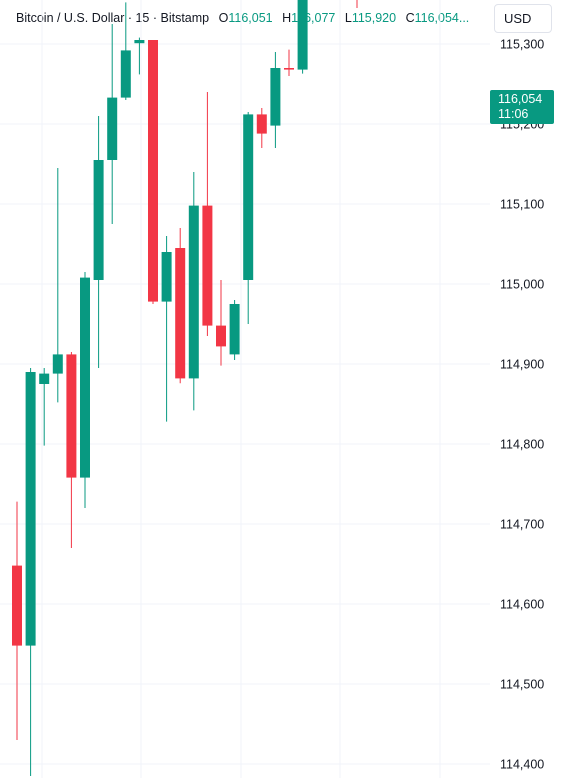 This screenshot has width=568, height=778. What do you see at coordinates (113, 18) in the screenshot?
I see `symbol-title: Bitcoin / U.S. Dollar · 15 · Bitstamp` at bounding box center [113, 18].